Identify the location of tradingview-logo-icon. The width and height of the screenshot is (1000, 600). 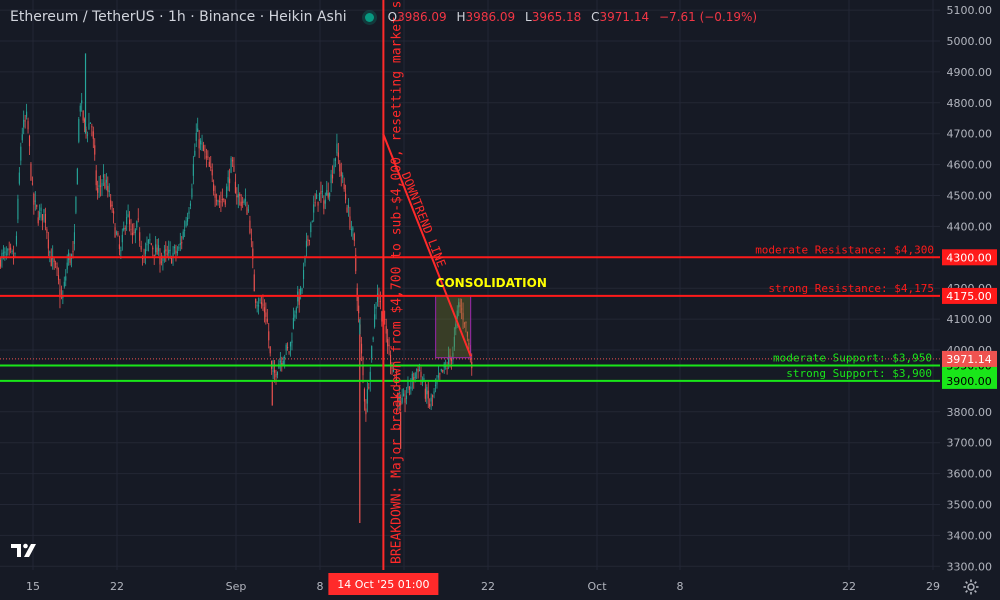
(24, 550).